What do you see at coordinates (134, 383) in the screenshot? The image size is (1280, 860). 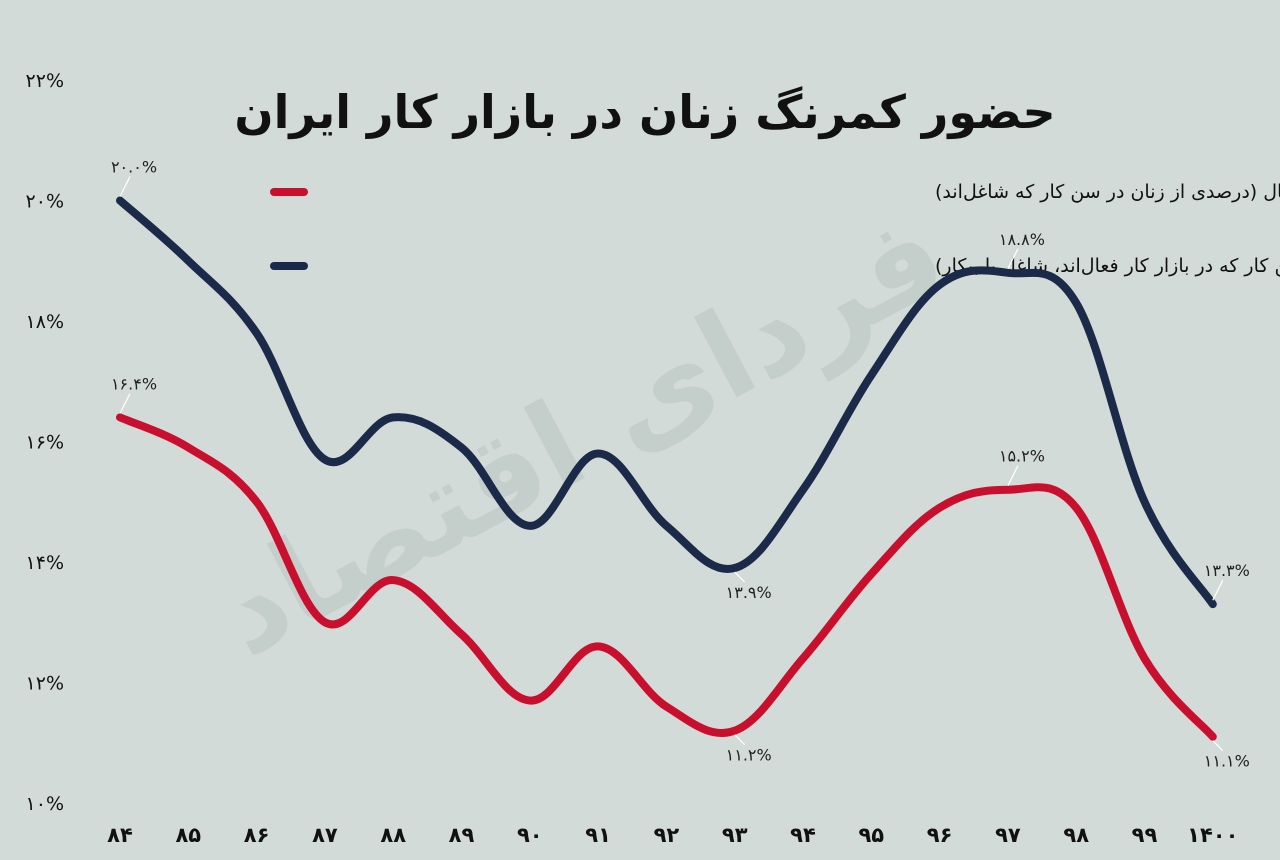 I see `data-label: ۱۶.۴%` at bounding box center [134, 383].